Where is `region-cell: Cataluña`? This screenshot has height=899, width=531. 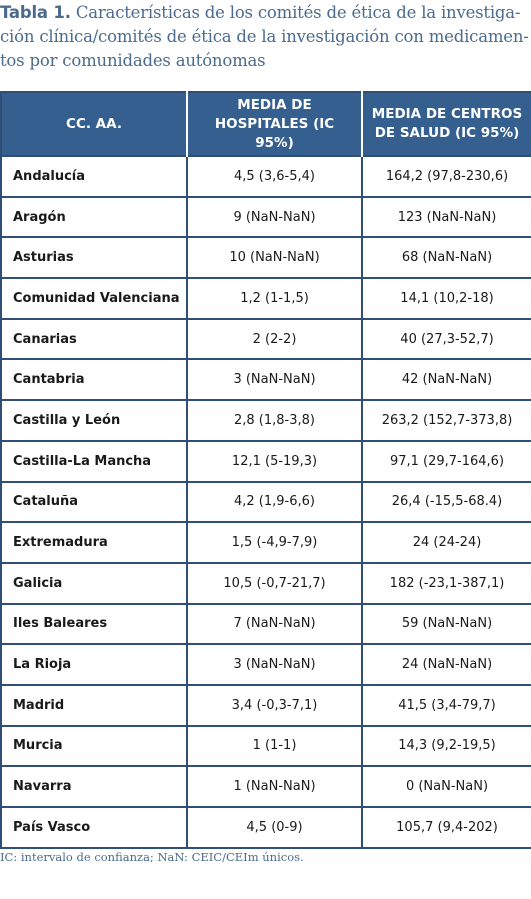 region-cell: Cataluña is located at coordinates (94, 502).